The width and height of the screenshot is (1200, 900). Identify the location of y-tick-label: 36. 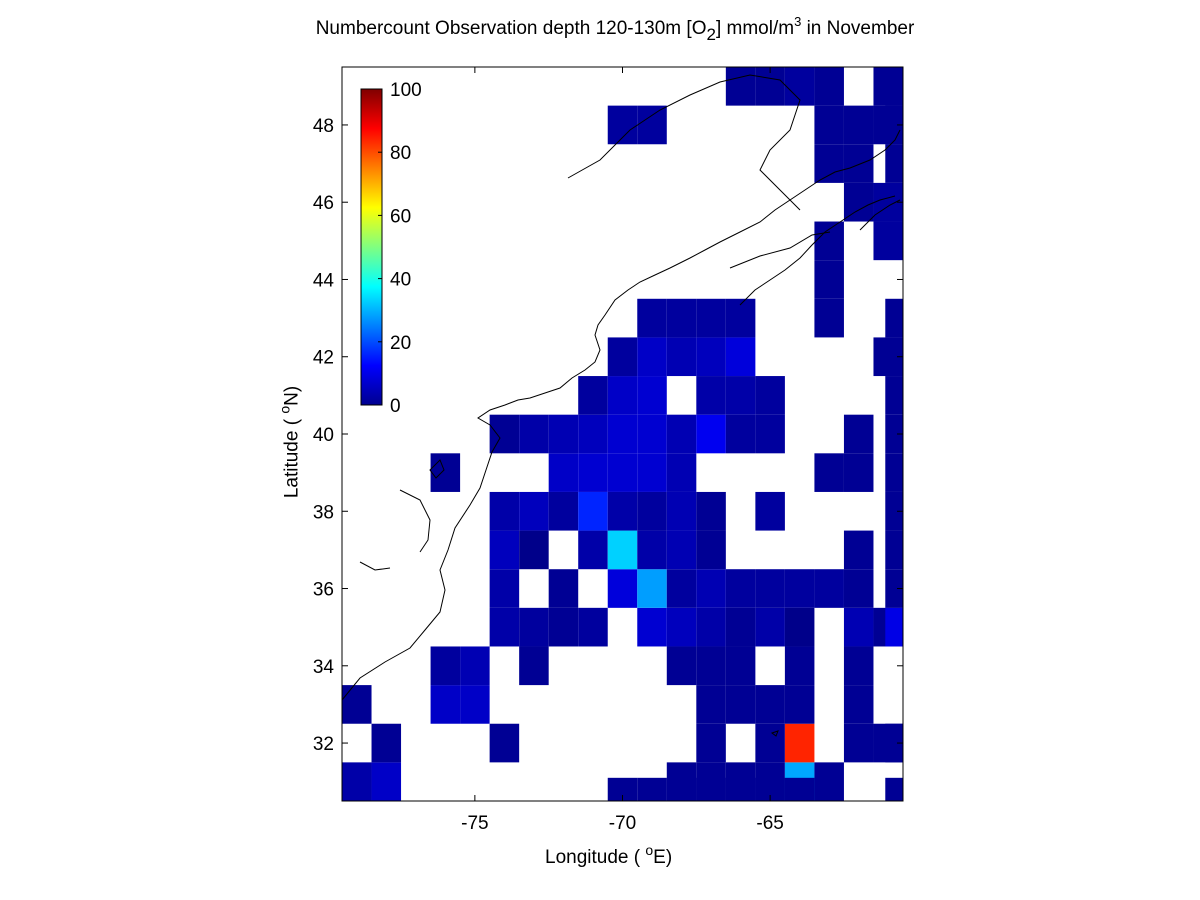
(323, 590).